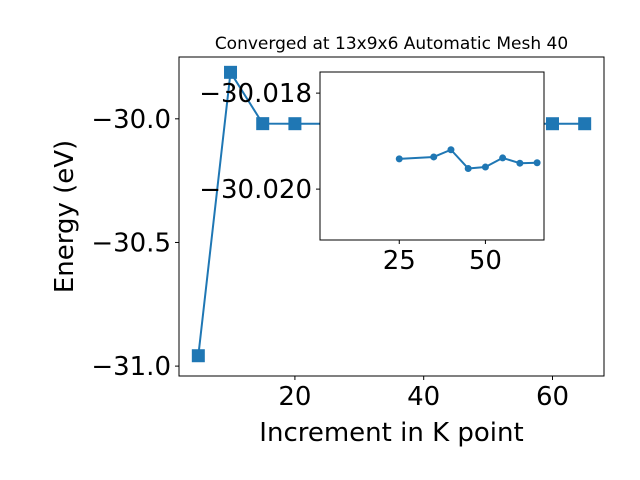 This screenshot has width=640, height=480. I want to click on x-axis-label: Increment in K point, so click(391, 433).